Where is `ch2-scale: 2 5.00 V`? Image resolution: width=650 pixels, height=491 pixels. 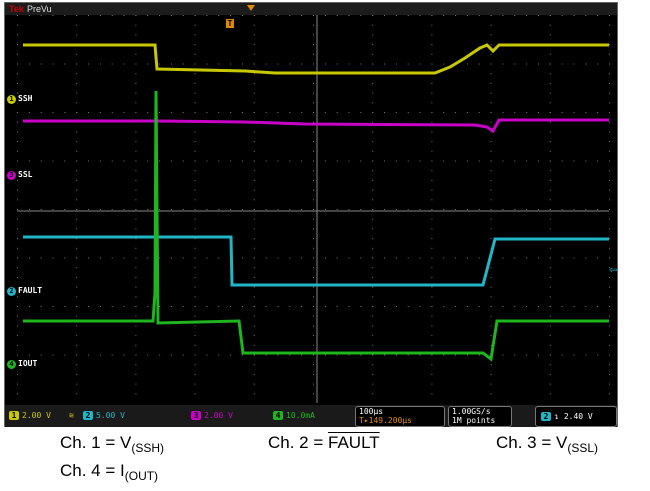 ch2-scale: 2 5.00 V is located at coordinates (104, 416).